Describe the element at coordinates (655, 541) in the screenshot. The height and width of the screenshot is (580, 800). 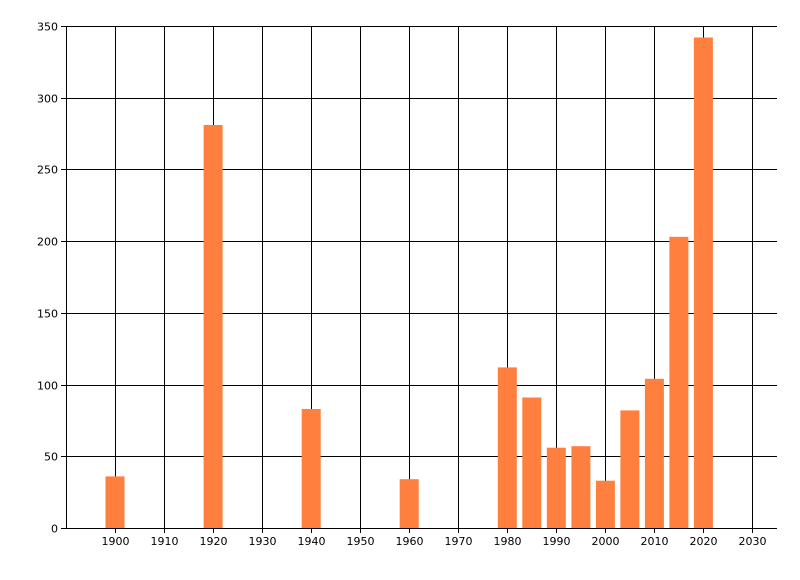
I see `x-tick-label: 2010` at that location.